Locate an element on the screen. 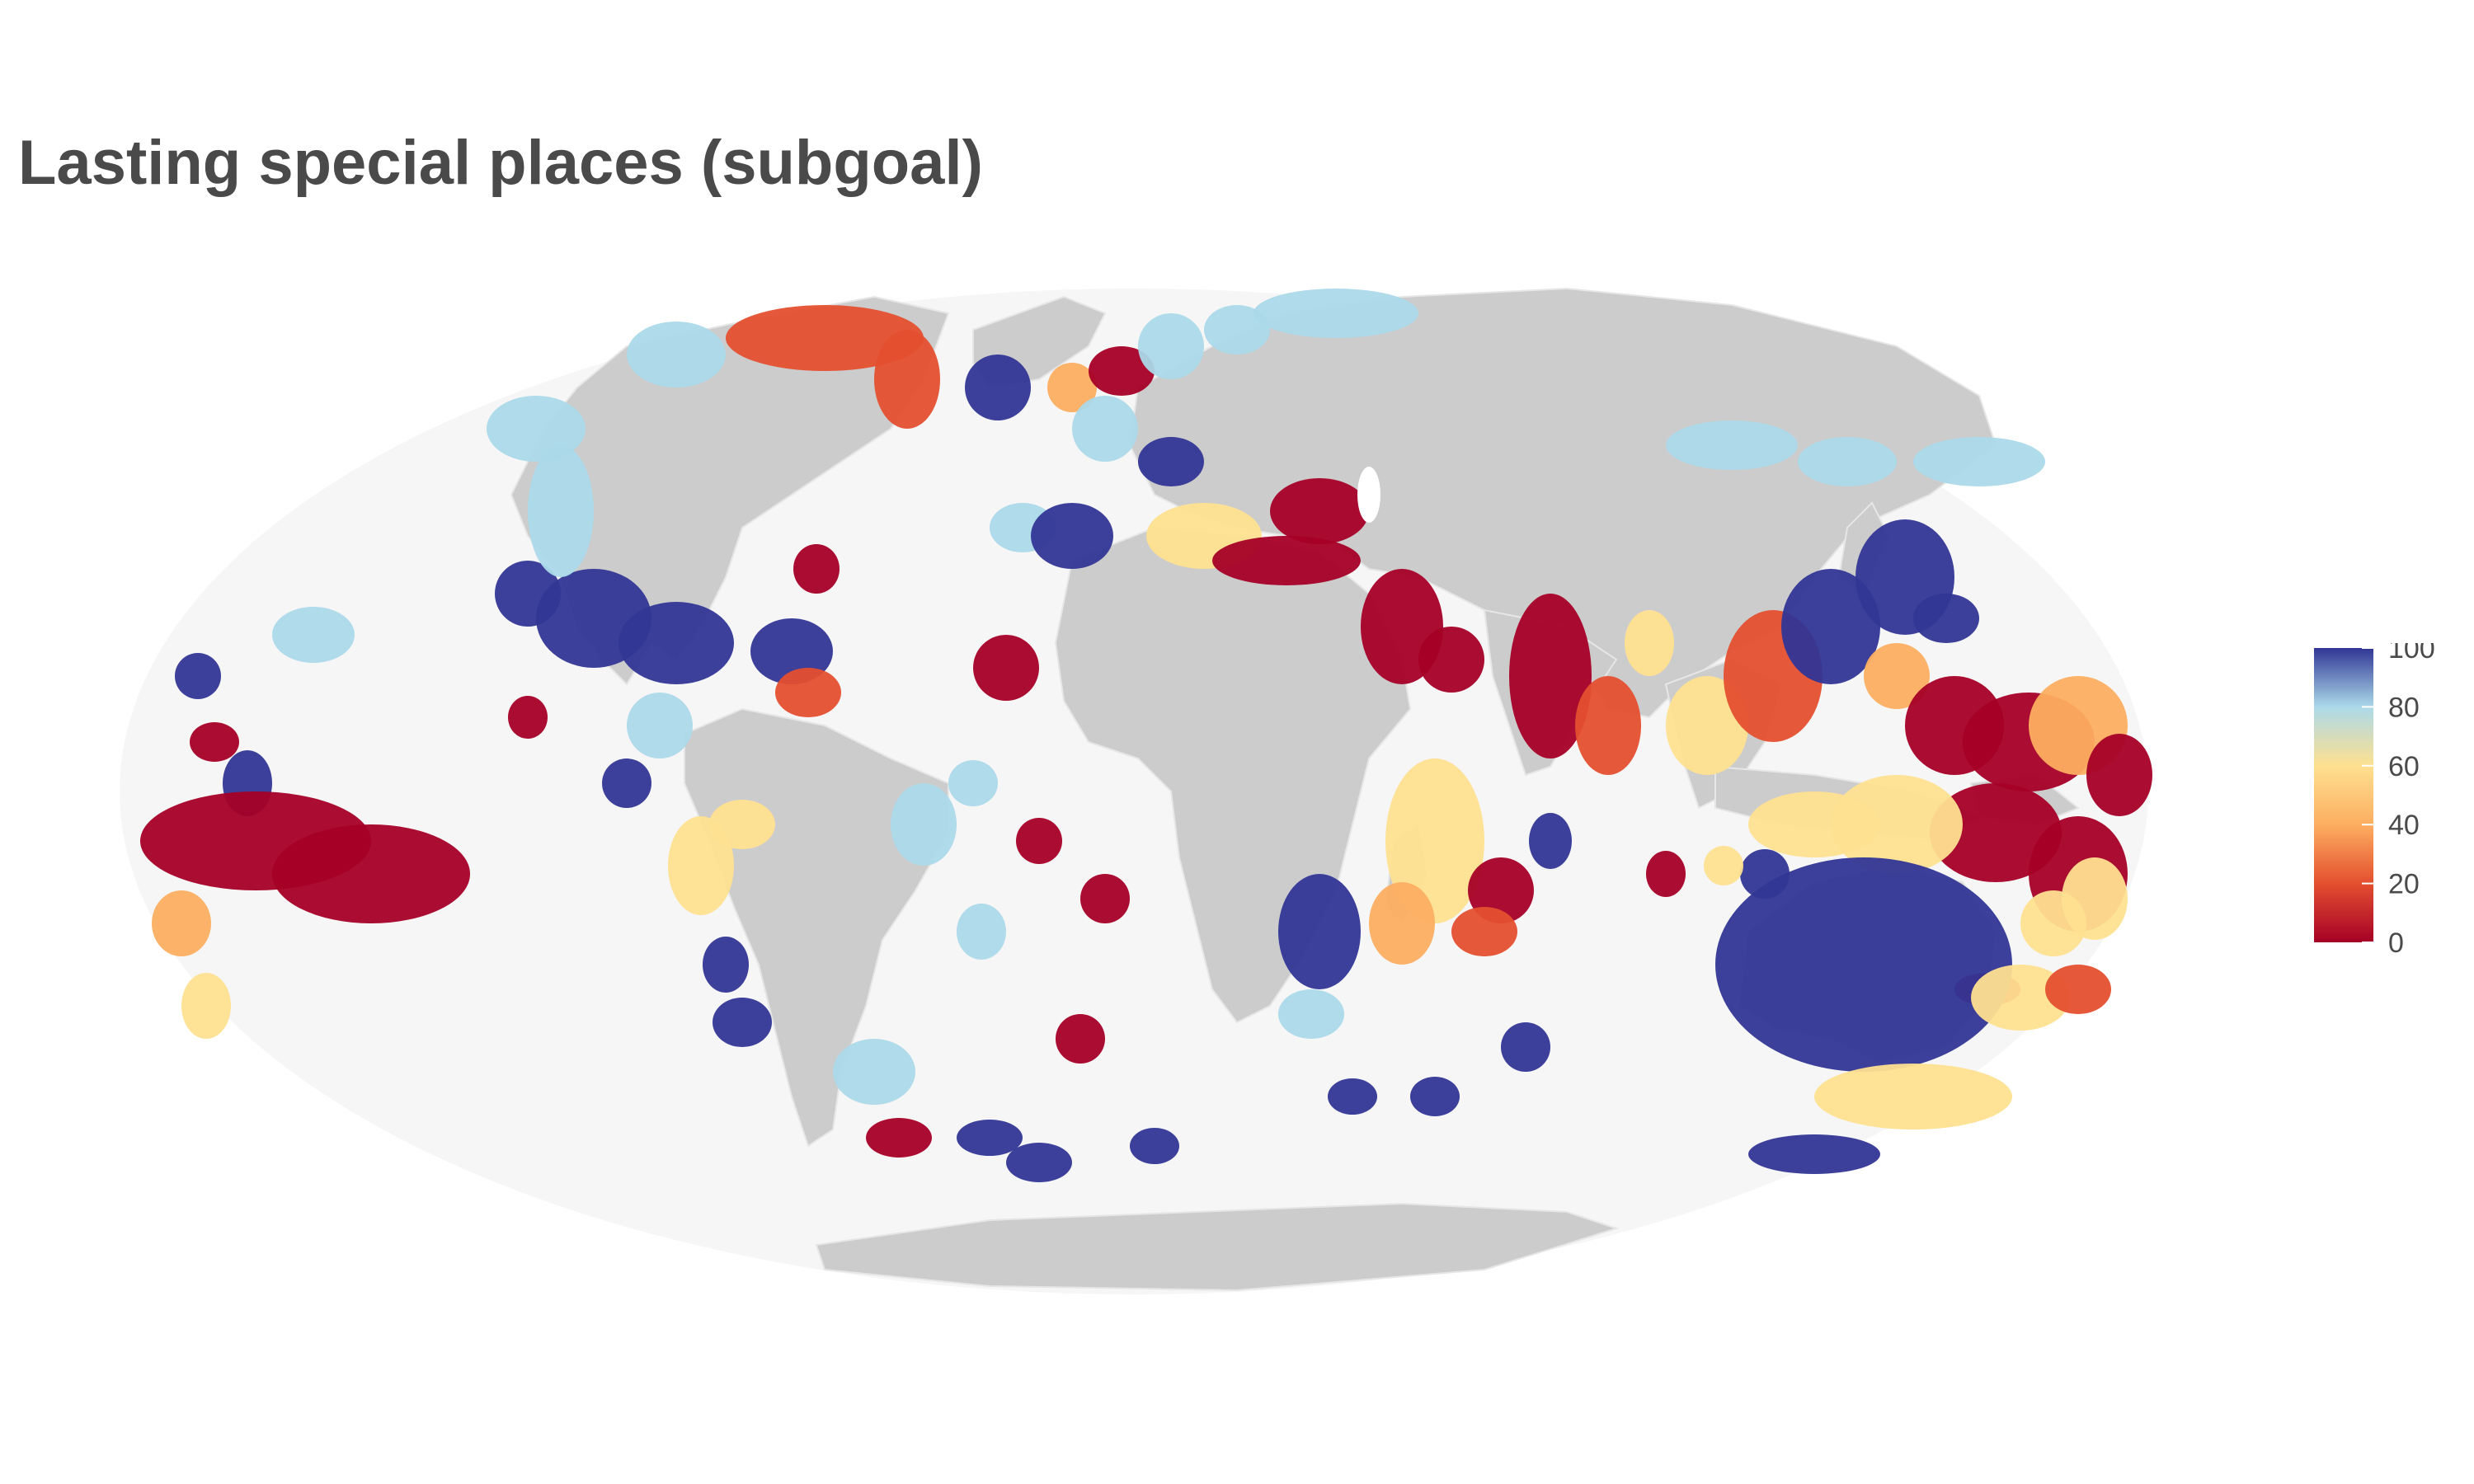 The image size is (2474, 1484). legend-tick-label: 40 is located at coordinates (2404, 825).